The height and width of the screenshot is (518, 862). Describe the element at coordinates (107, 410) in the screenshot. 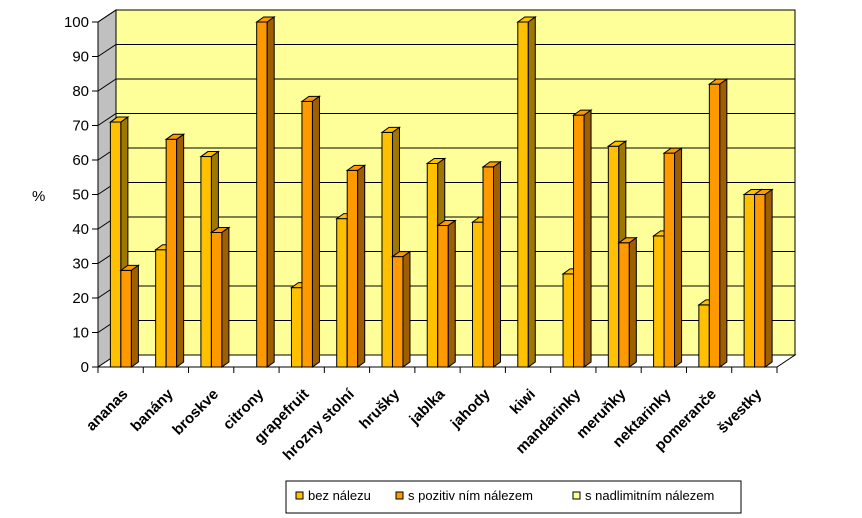

I see `x-tick-label: ananas` at that location.